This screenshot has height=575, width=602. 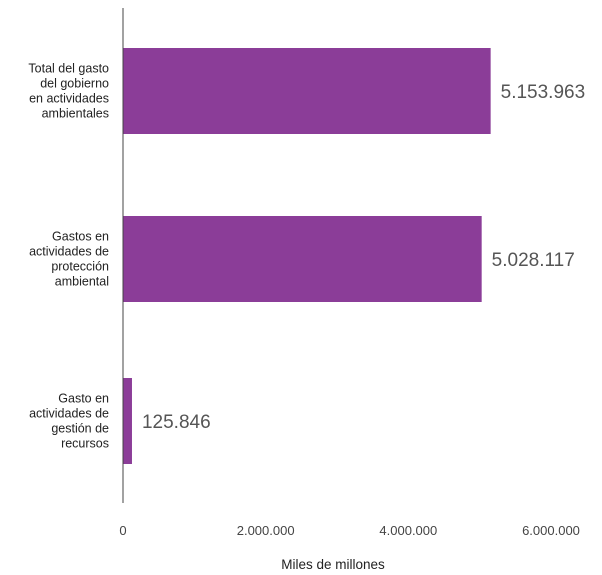 What do you see at coordinates (69, 421) in the screenshot?
I see `category-label-3: Gasto en actividades de gestión de recursos` at bounding box center [69, 421].